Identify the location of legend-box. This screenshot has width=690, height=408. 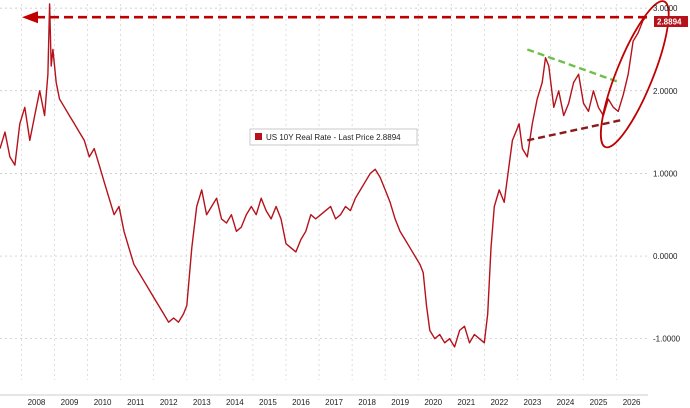
(333, 137).